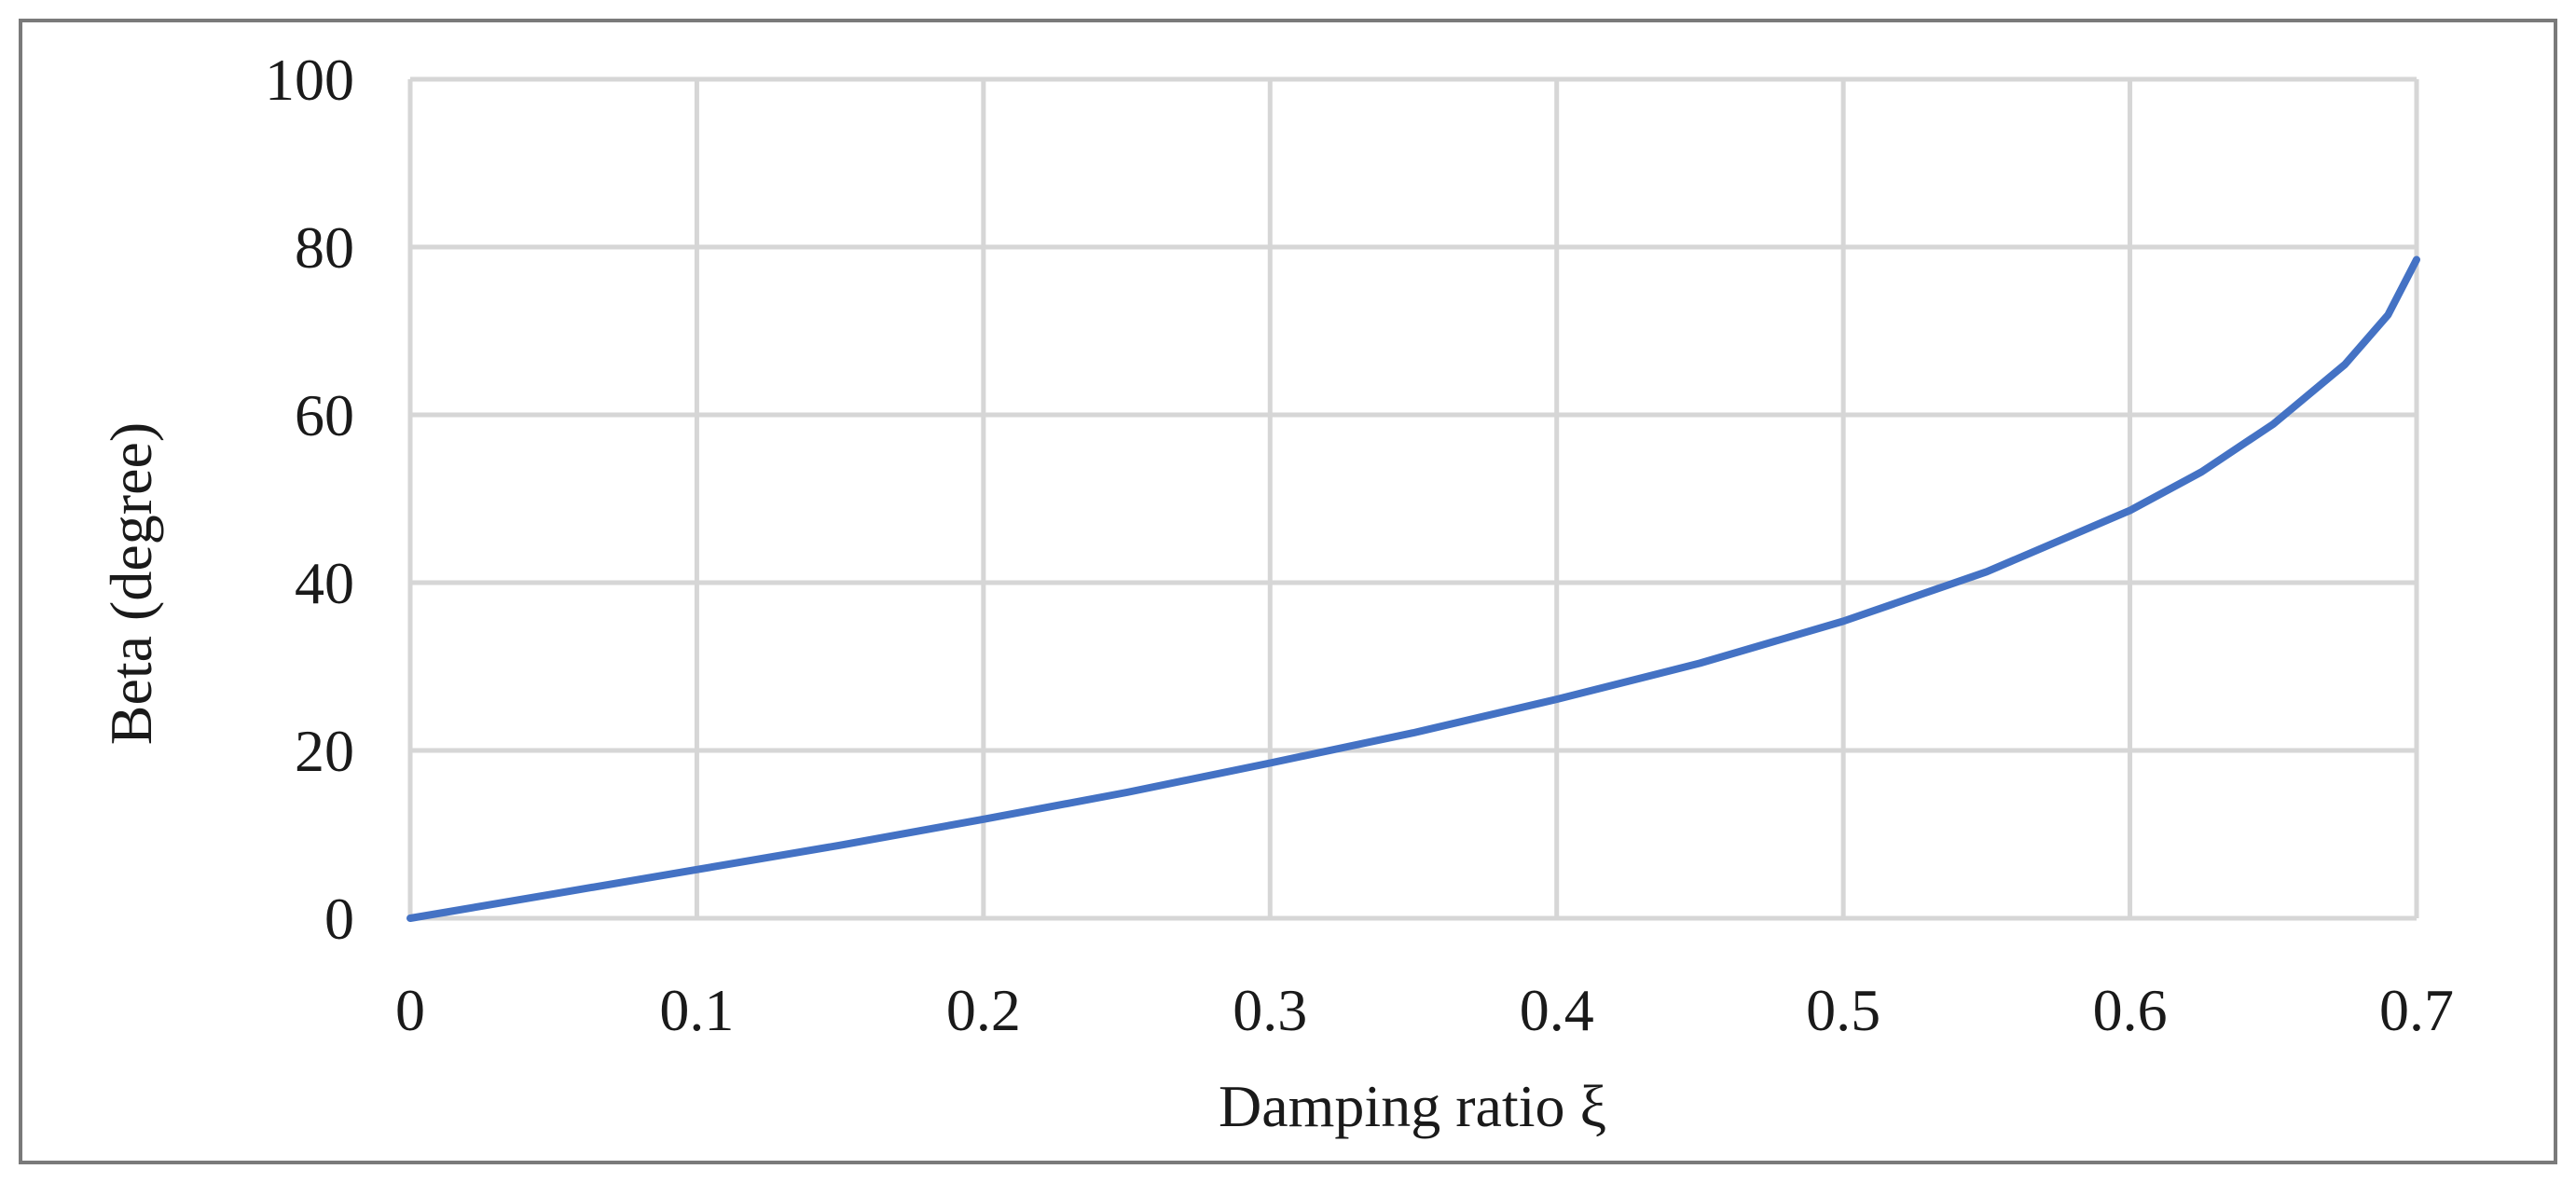 This screenshot has height=1183, width=2576. Describe the element at coordinates (410, 1010) in the screenshot. I see `x-tick-label: 0` at that location.